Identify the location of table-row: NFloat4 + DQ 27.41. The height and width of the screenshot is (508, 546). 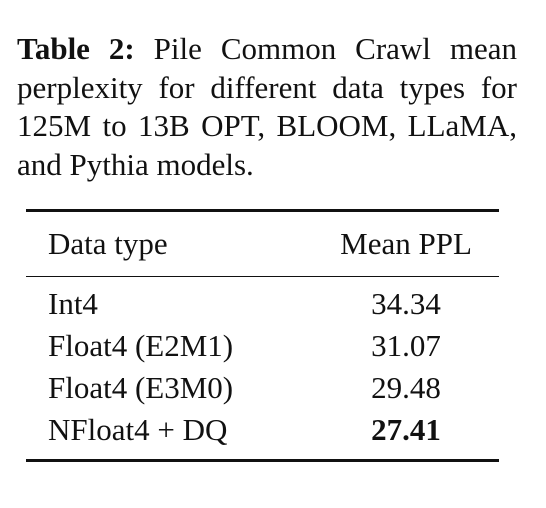
(262, 430).